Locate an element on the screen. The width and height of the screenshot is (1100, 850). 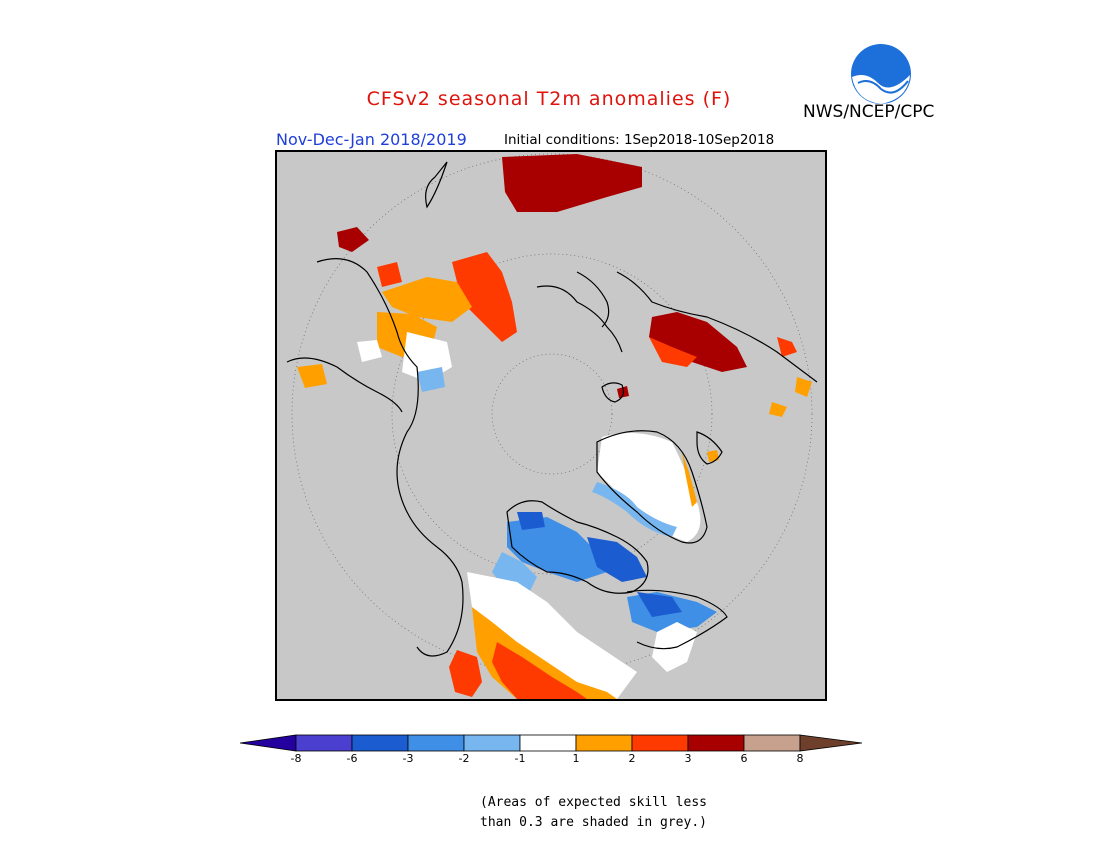
legend-tick-label: 1 is located at coordinates (576, 758).